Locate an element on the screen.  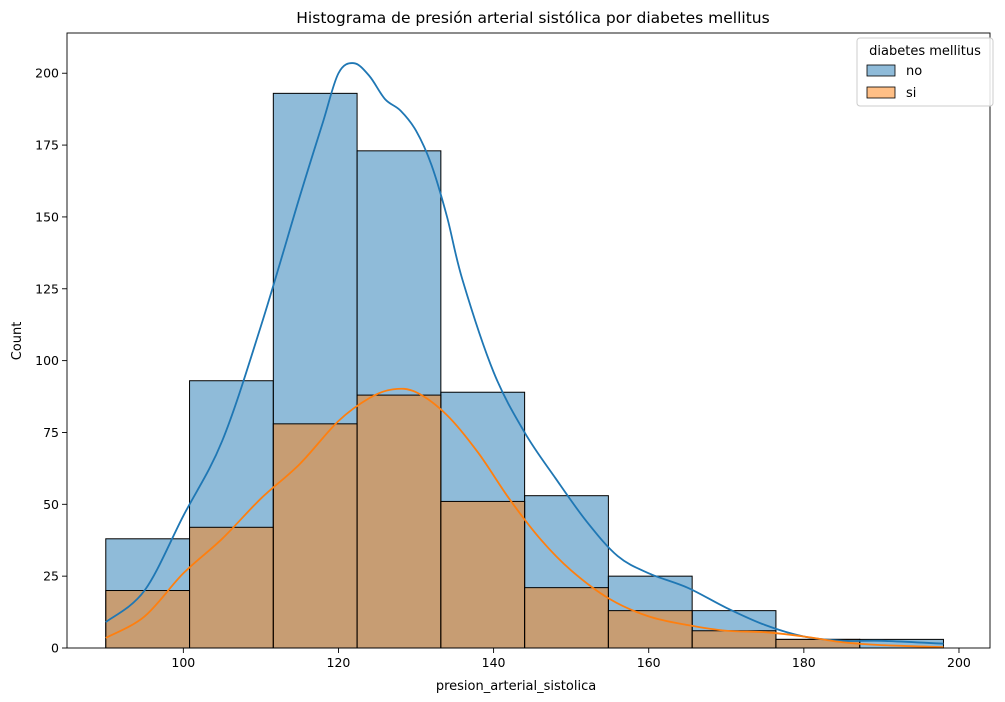
x-axis-label: presion_arterial_sistolica is located at coordinates (516, 686).